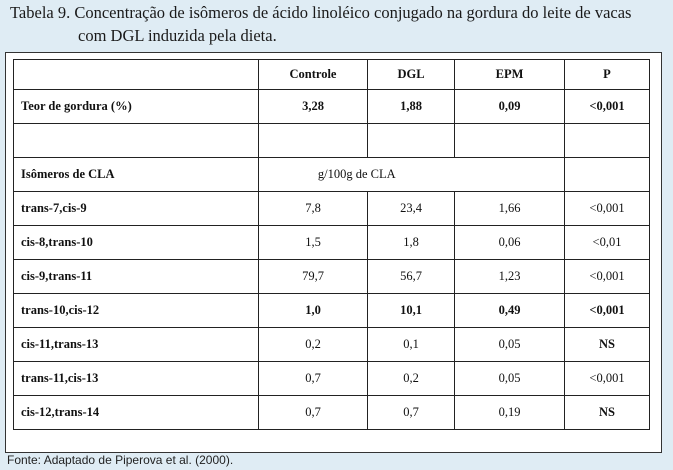  I want to click on row-label: cis-12,trans-14, so click(136, 412).